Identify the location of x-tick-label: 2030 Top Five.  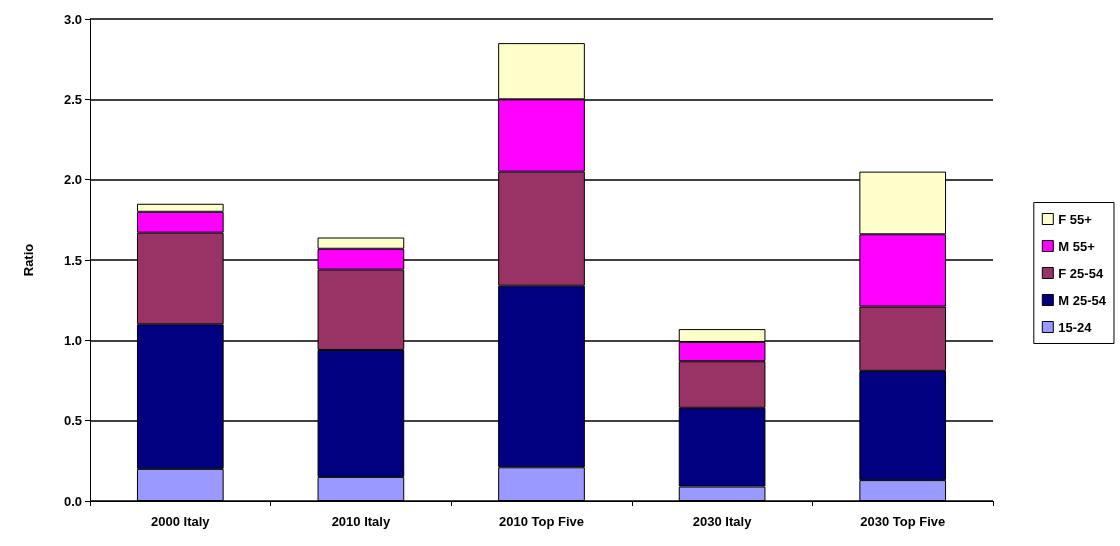
(903, 521).